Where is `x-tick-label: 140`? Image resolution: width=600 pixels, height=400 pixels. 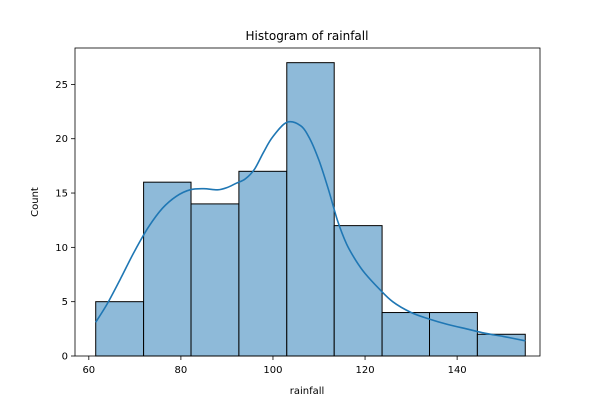 x-tick-label: 140 is located at coordinates (457, 370).